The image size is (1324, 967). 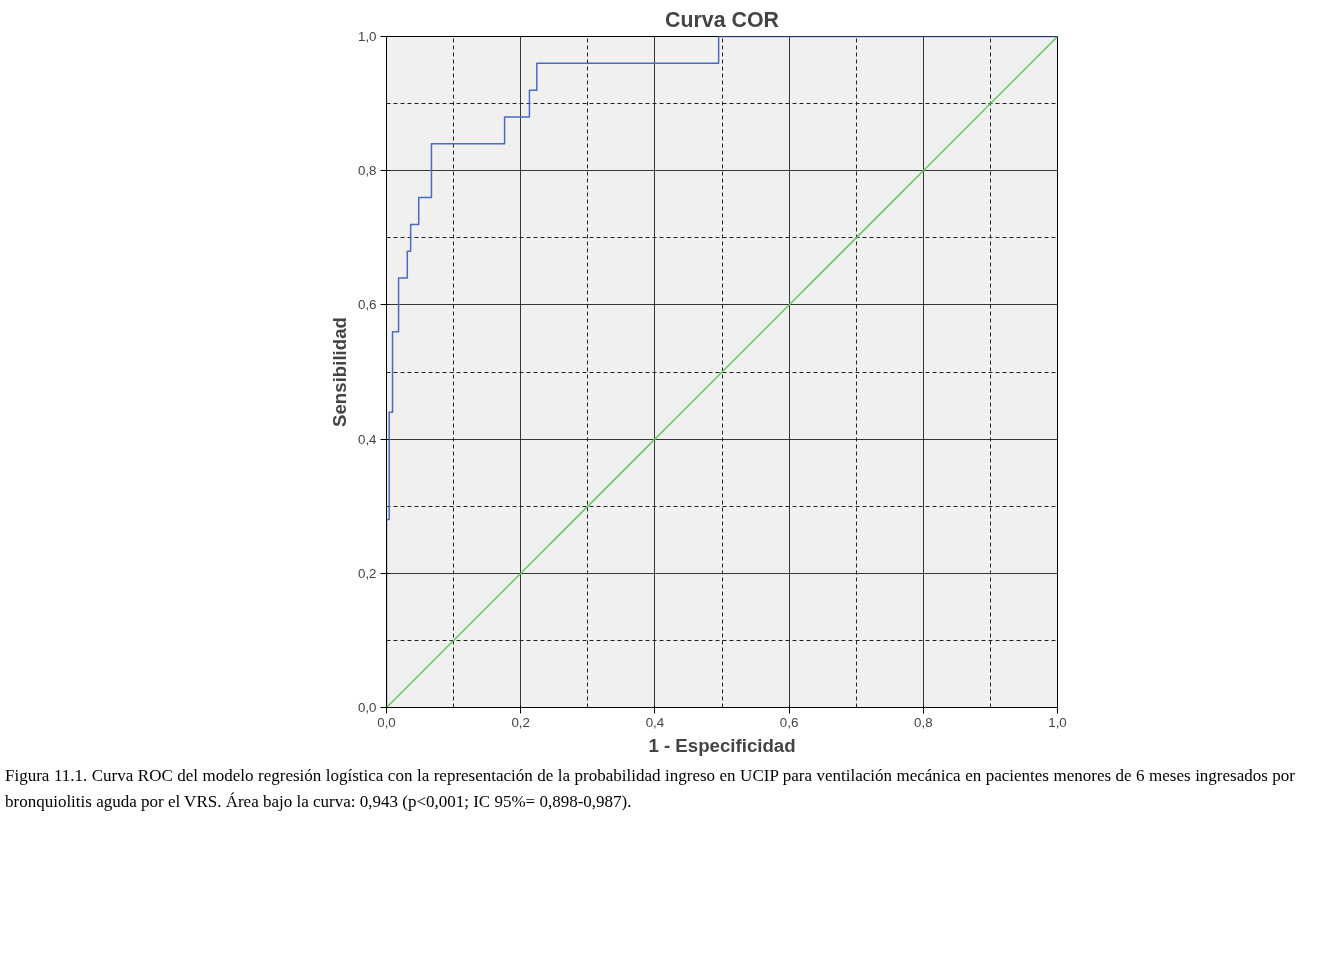 What do you see at coordinates (722, 745) in the screenshot?
I see `x-axis-title: 1 - Especificidad` at bounding box center [722, 745].